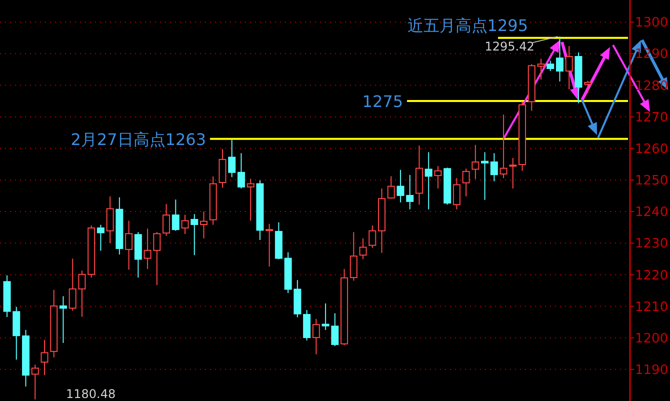 The image size is (670, 401). I want to click on y-tick-label: 1200, so click(651, 338).